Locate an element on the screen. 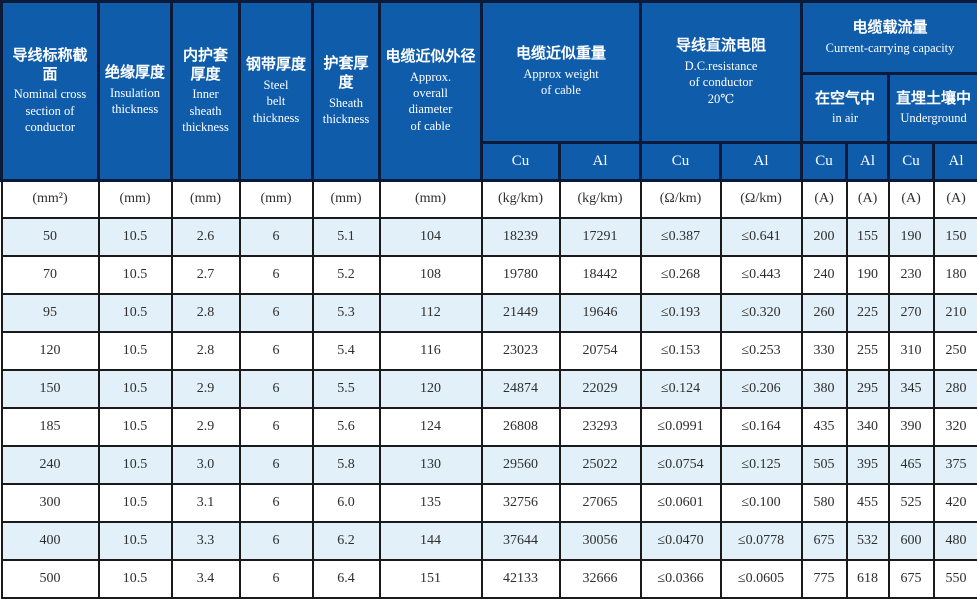 The width and height of the screenshot is (977, 599). data-cell: 255 is located at coordinates (867, 350).